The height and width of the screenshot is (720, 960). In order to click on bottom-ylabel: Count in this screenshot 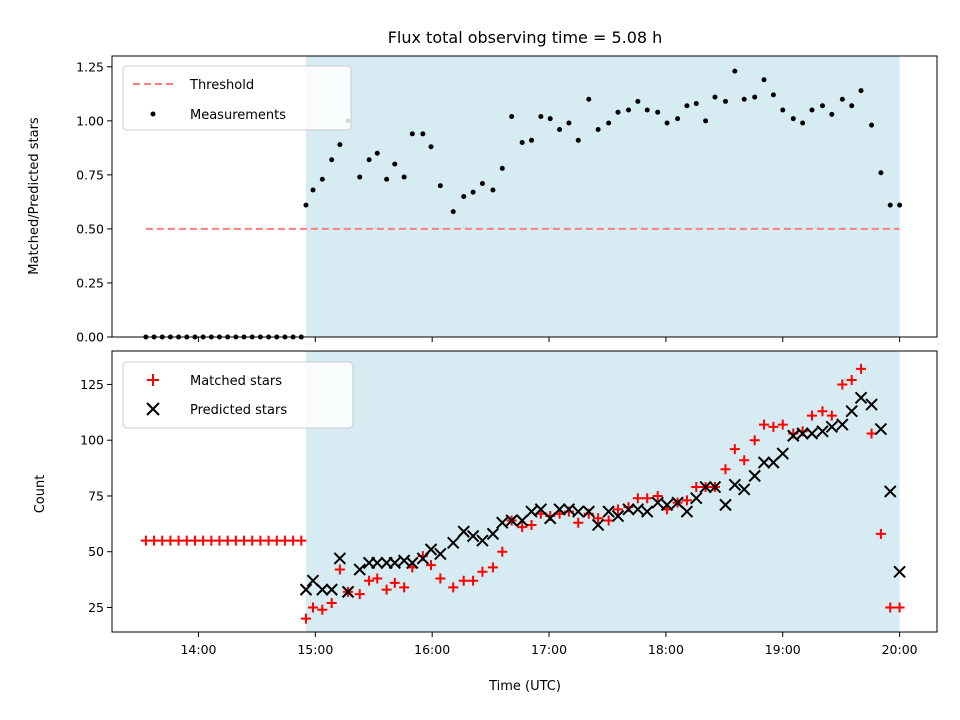, I will do `click(40, 494)`.